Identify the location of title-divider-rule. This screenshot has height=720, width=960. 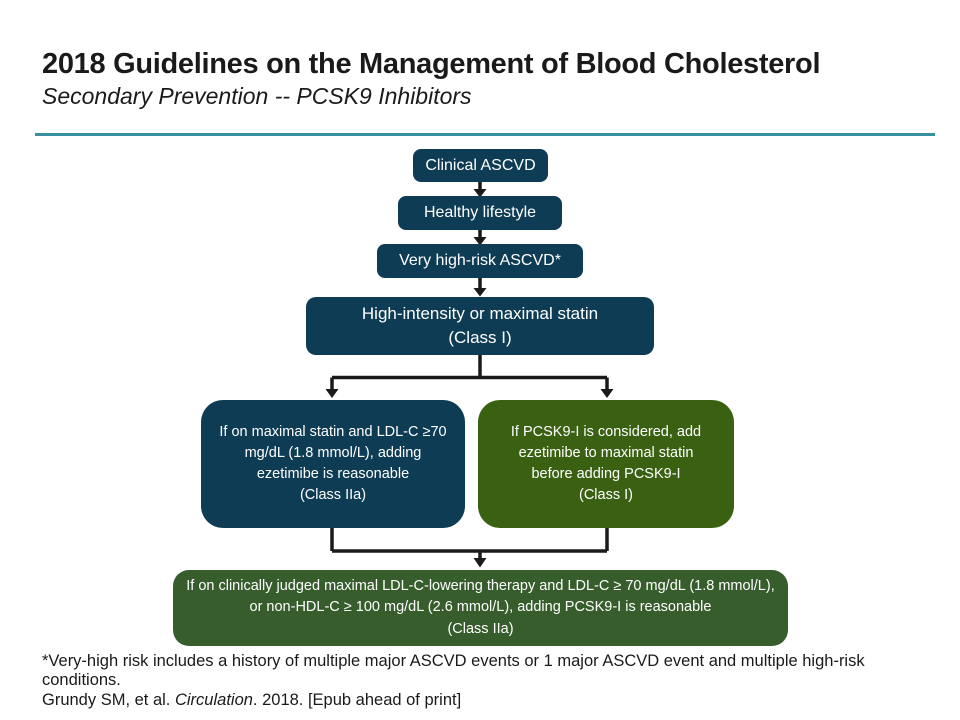
(485, 134).